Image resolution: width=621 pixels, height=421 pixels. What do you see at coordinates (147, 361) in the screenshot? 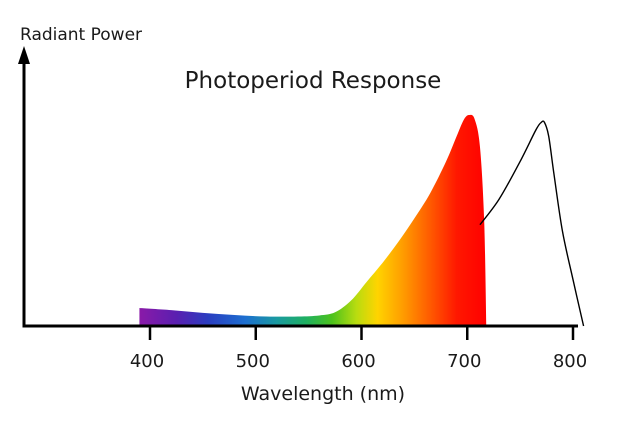
I see `x-tick-label-400: 400` at bounding box center [147, 361].